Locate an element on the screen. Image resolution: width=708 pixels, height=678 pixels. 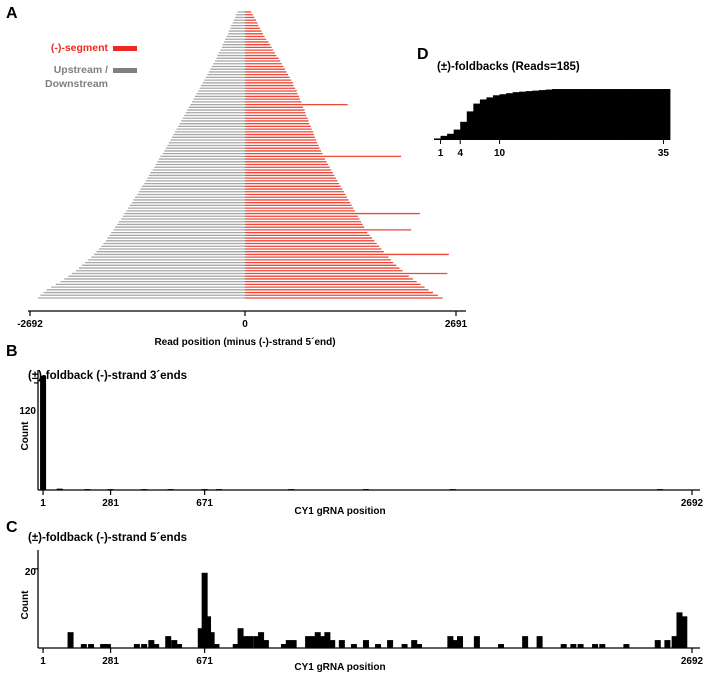
panel-b-bars is located at coordinates (352, 432).